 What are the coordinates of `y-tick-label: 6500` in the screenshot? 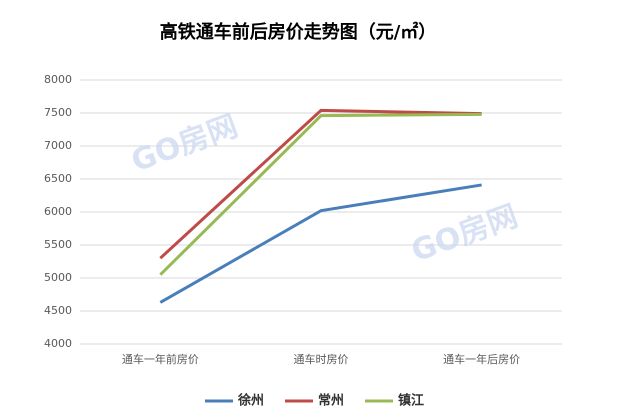 It's located at (58, 178).